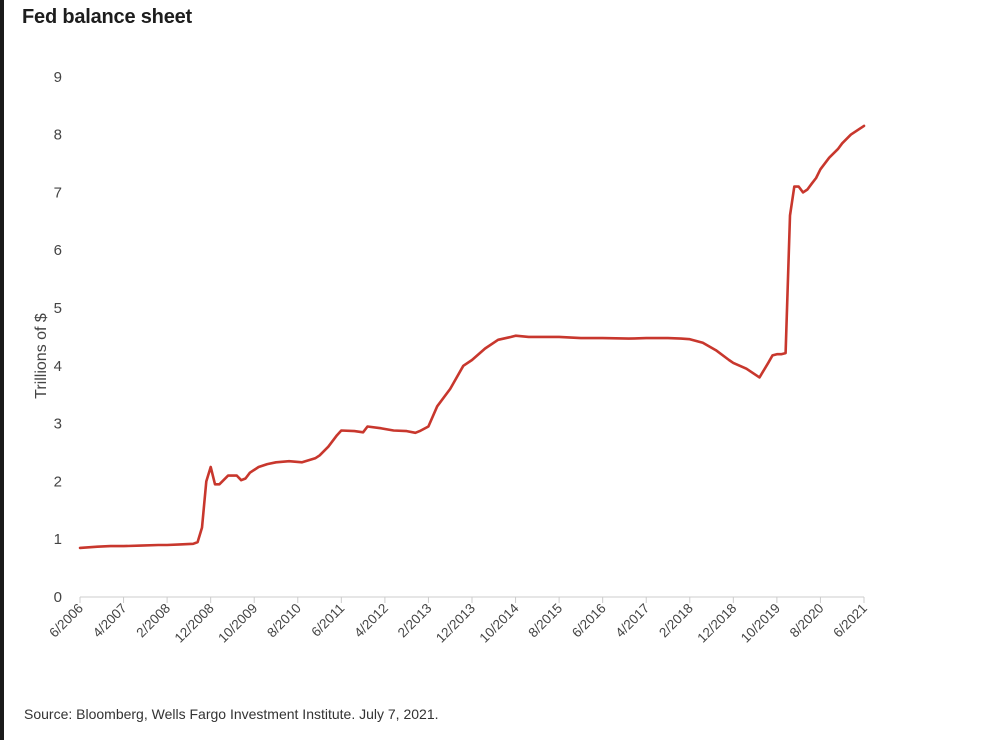 The image size is (987, 740). I want to click on x-tick-label: 10/2019, so click(760, 623).